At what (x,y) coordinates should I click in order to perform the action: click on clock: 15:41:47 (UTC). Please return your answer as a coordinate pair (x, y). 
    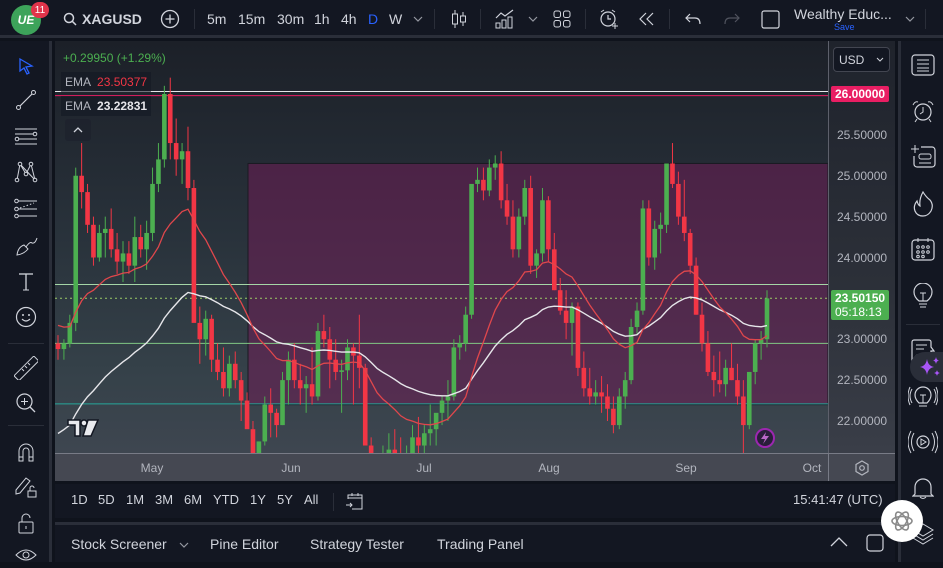
    Looking at the image, I should click on (838, 499).